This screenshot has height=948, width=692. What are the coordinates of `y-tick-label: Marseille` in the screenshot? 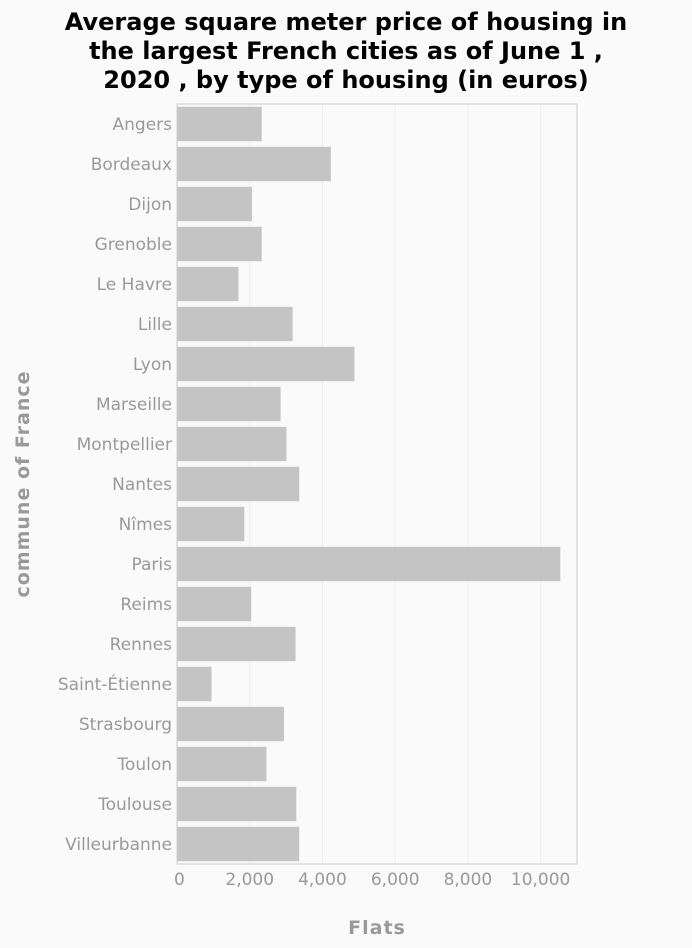 It's located at (134, 405).